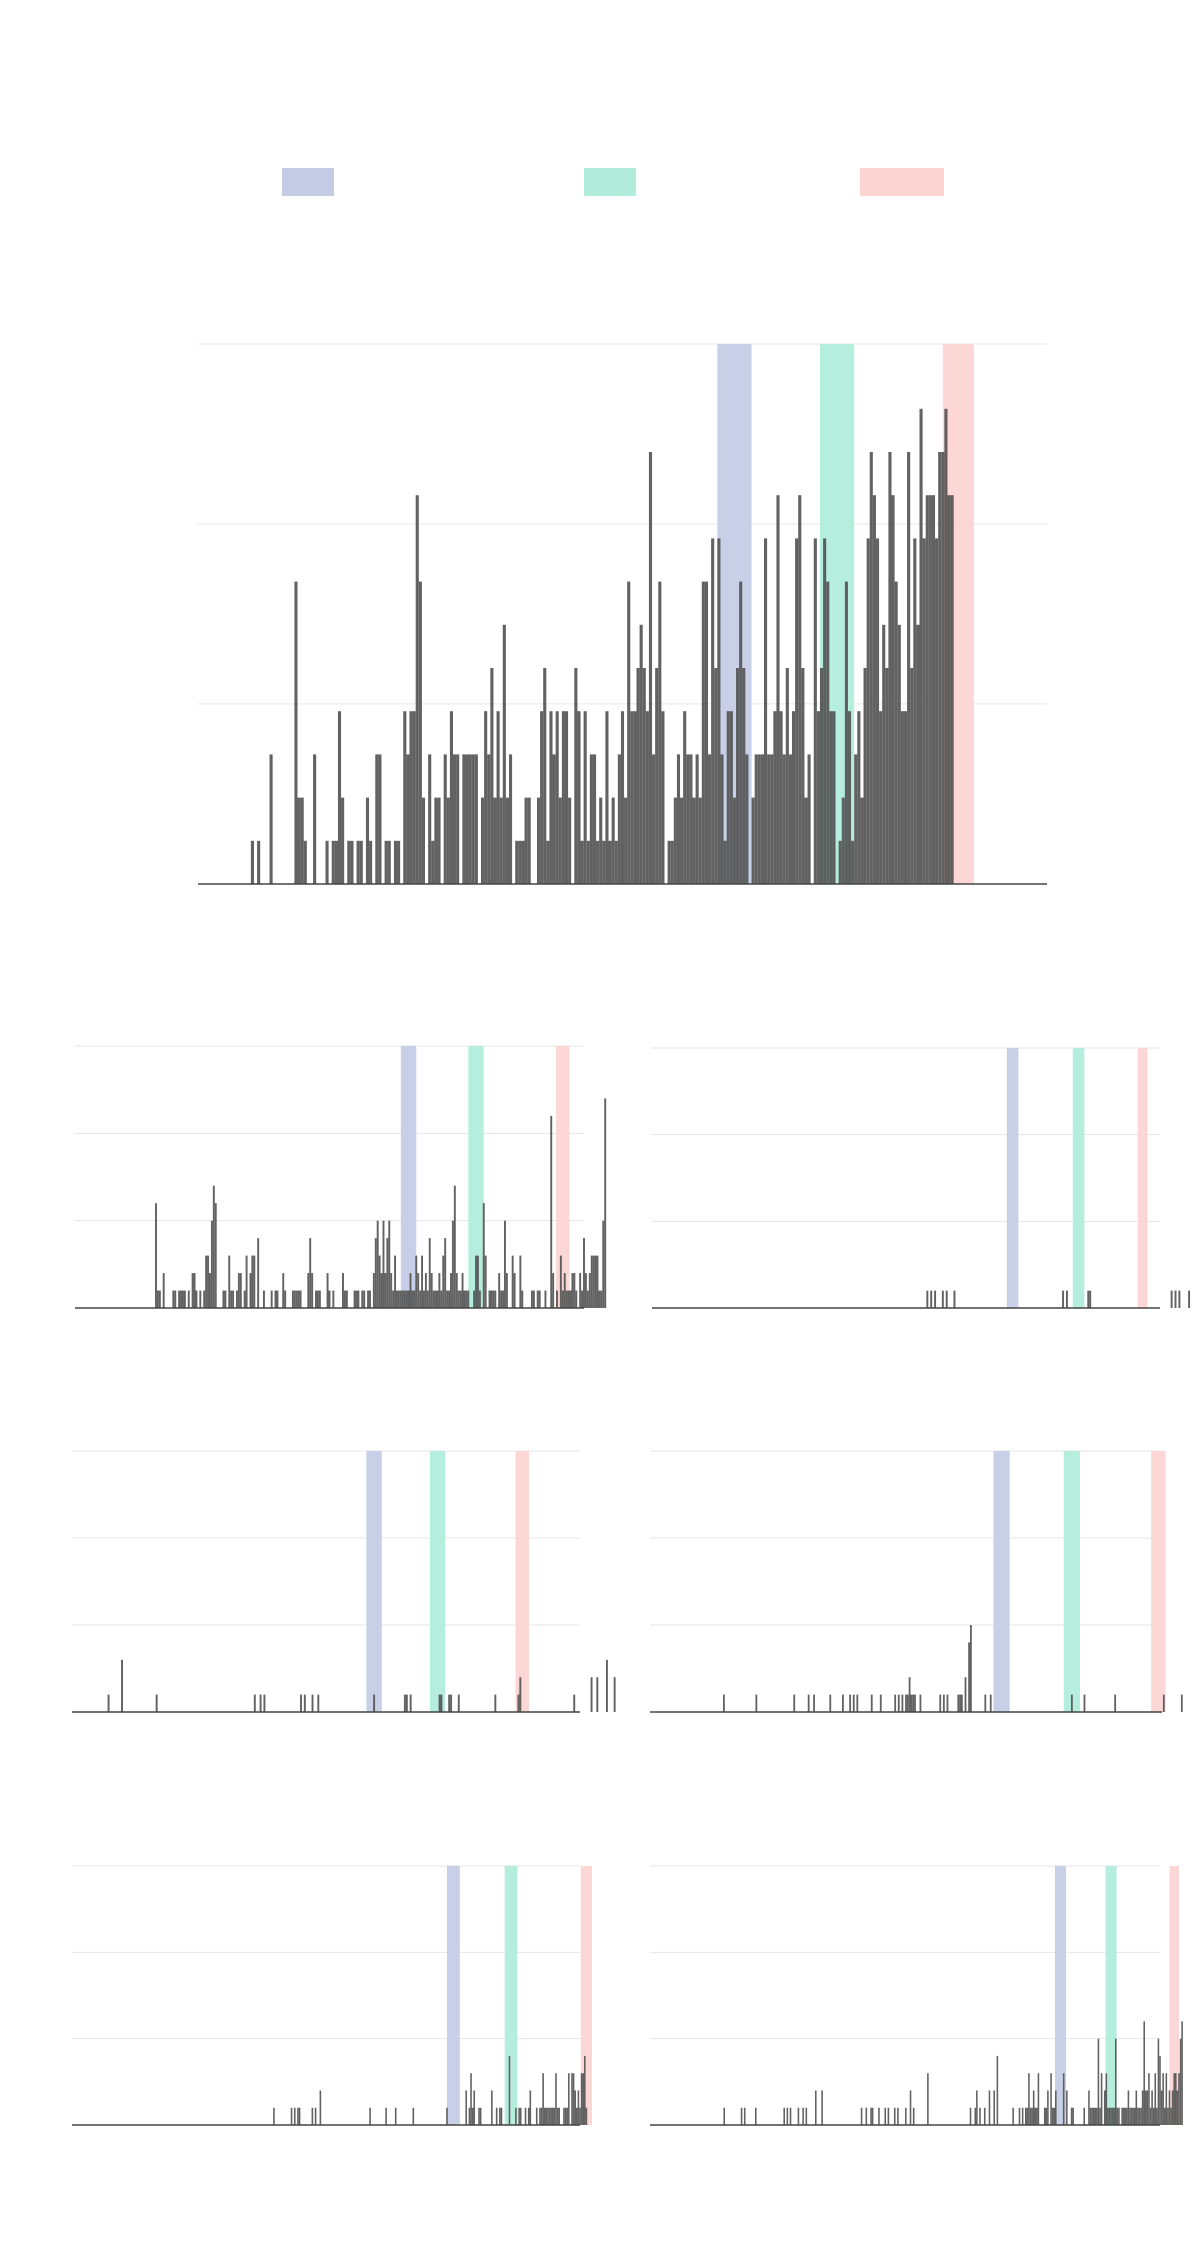 The width and height of the screenshot is (1200, 2256). What do you see at coordinates (341, 1177) in the screenshot?
I see `bar-chart-row1-left` at bounding box center [341, 1177].